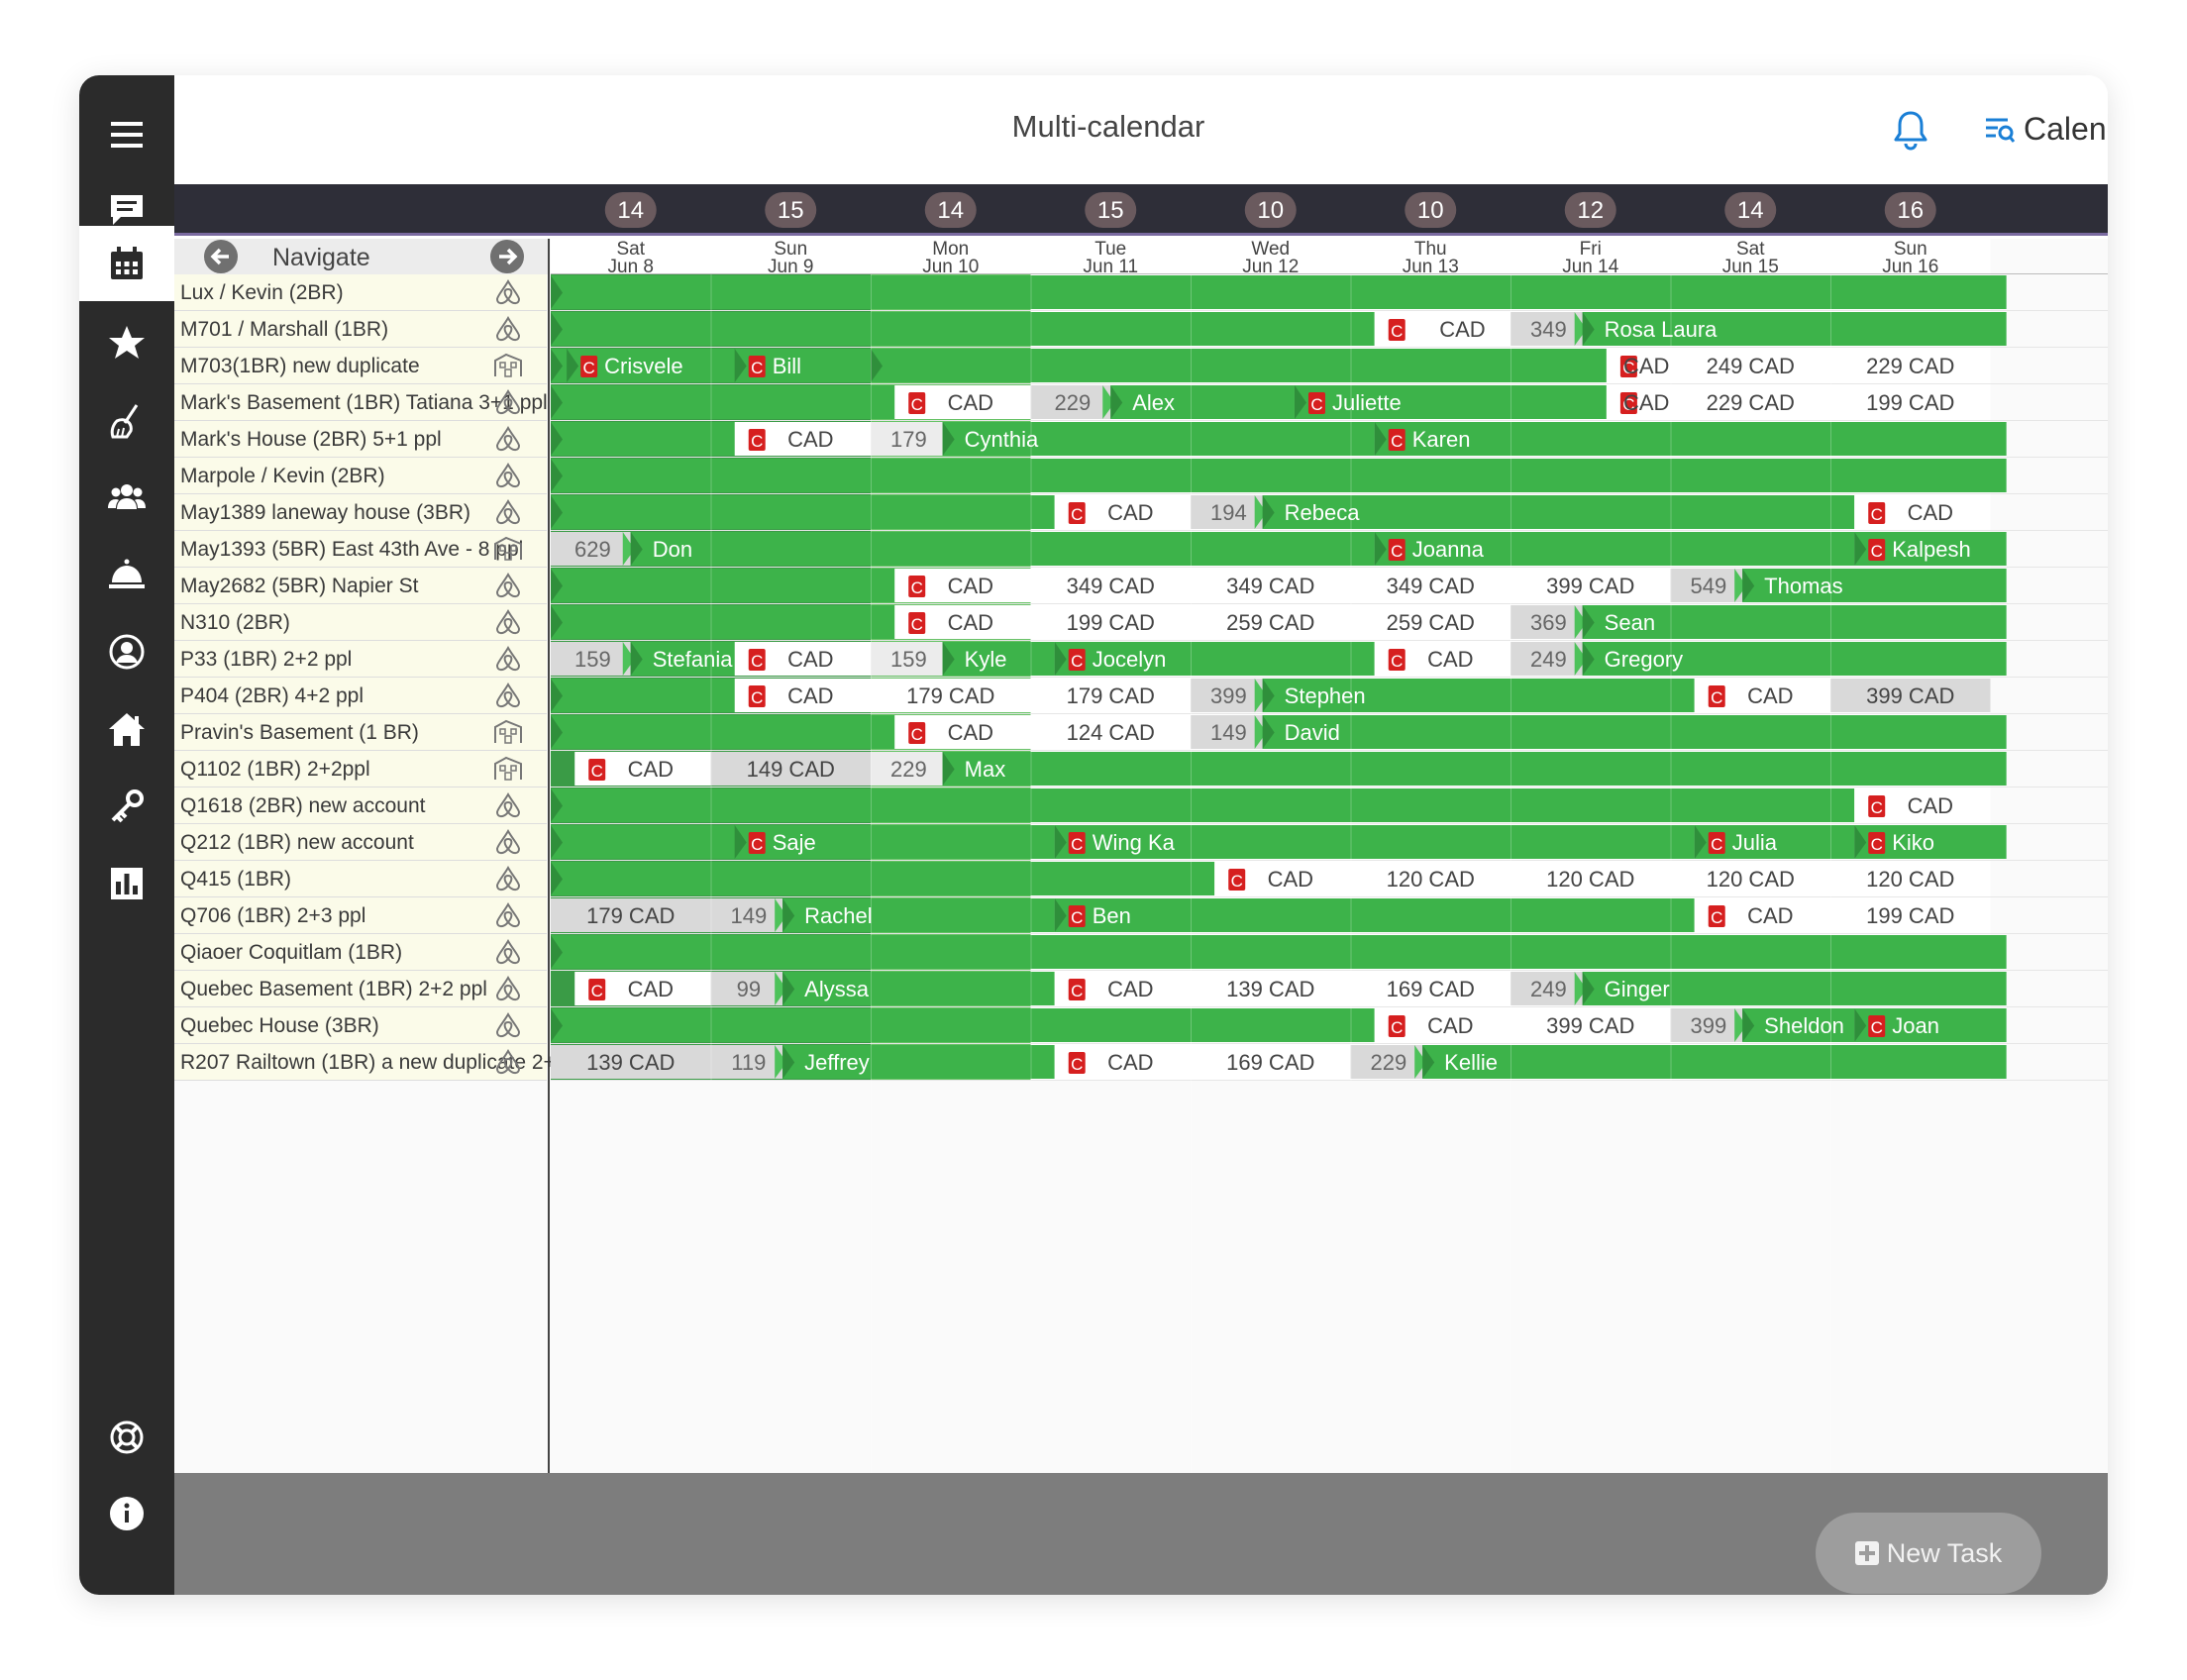 The width and height of the screenshot is (2187, 1680). Describe the element at coordinates (1690, 439) in the screenshot. I see `booking-bar: C Karen` at that location.